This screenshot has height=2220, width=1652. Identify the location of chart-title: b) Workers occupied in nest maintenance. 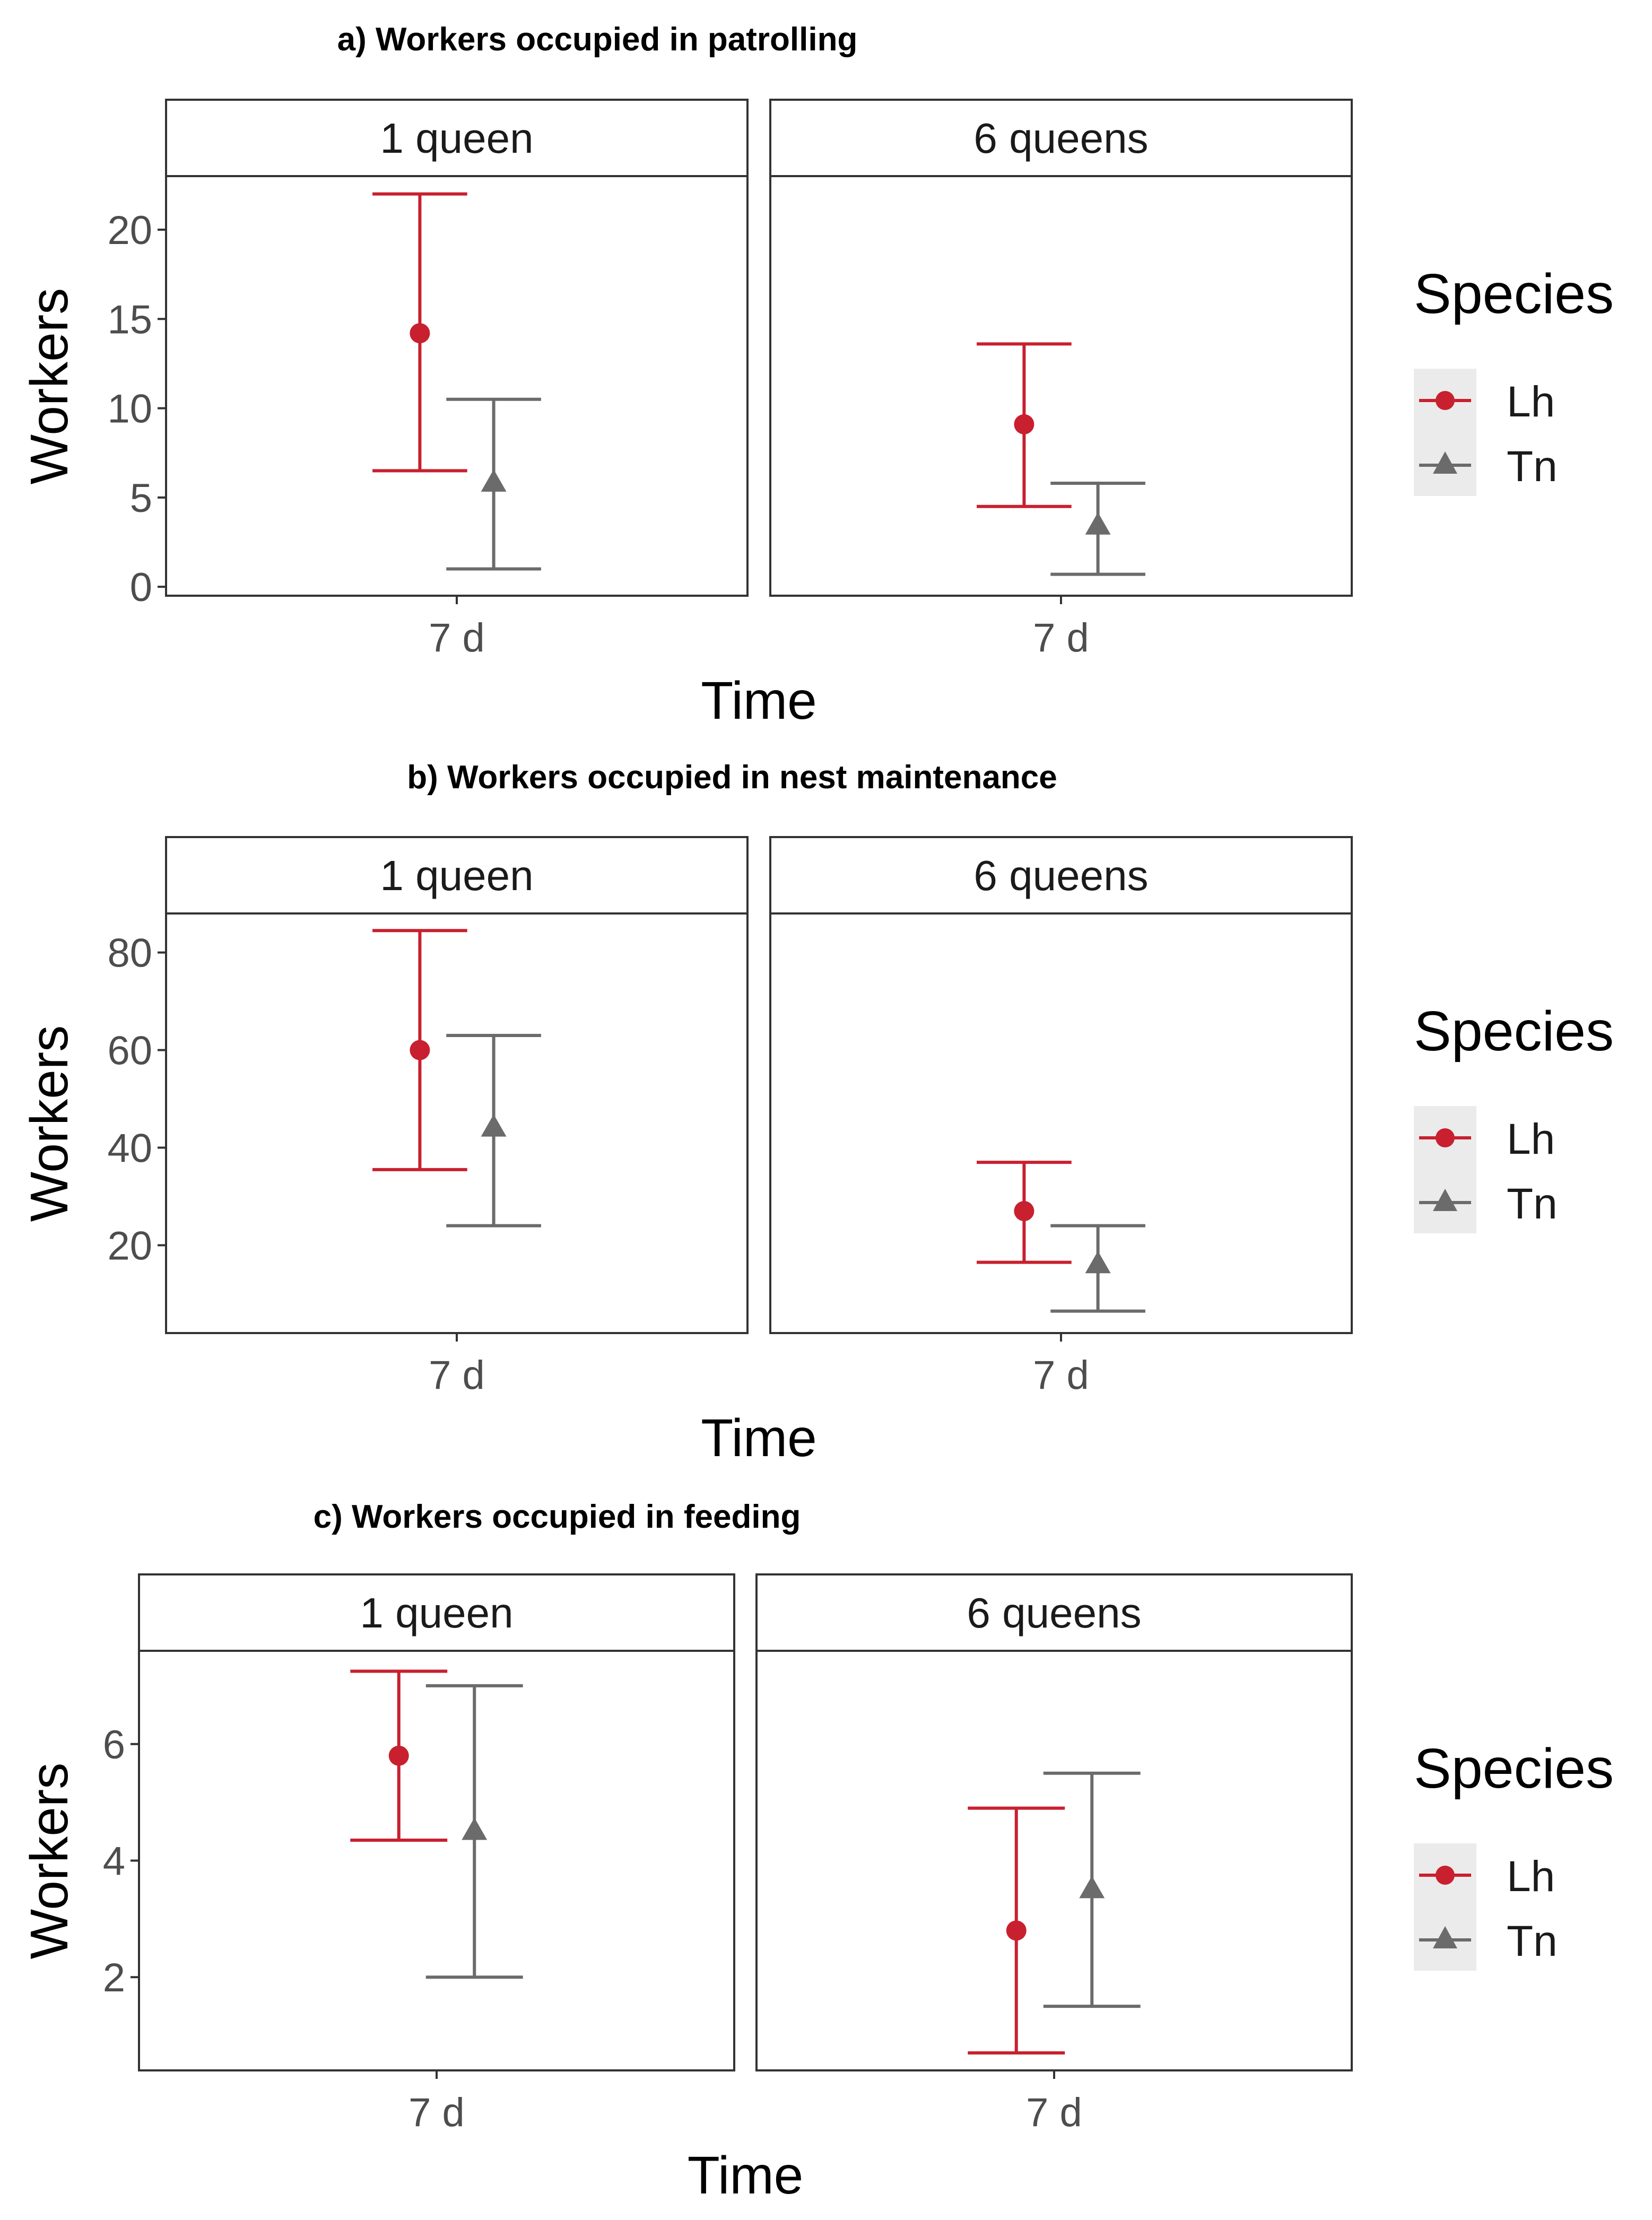
(732, 777).